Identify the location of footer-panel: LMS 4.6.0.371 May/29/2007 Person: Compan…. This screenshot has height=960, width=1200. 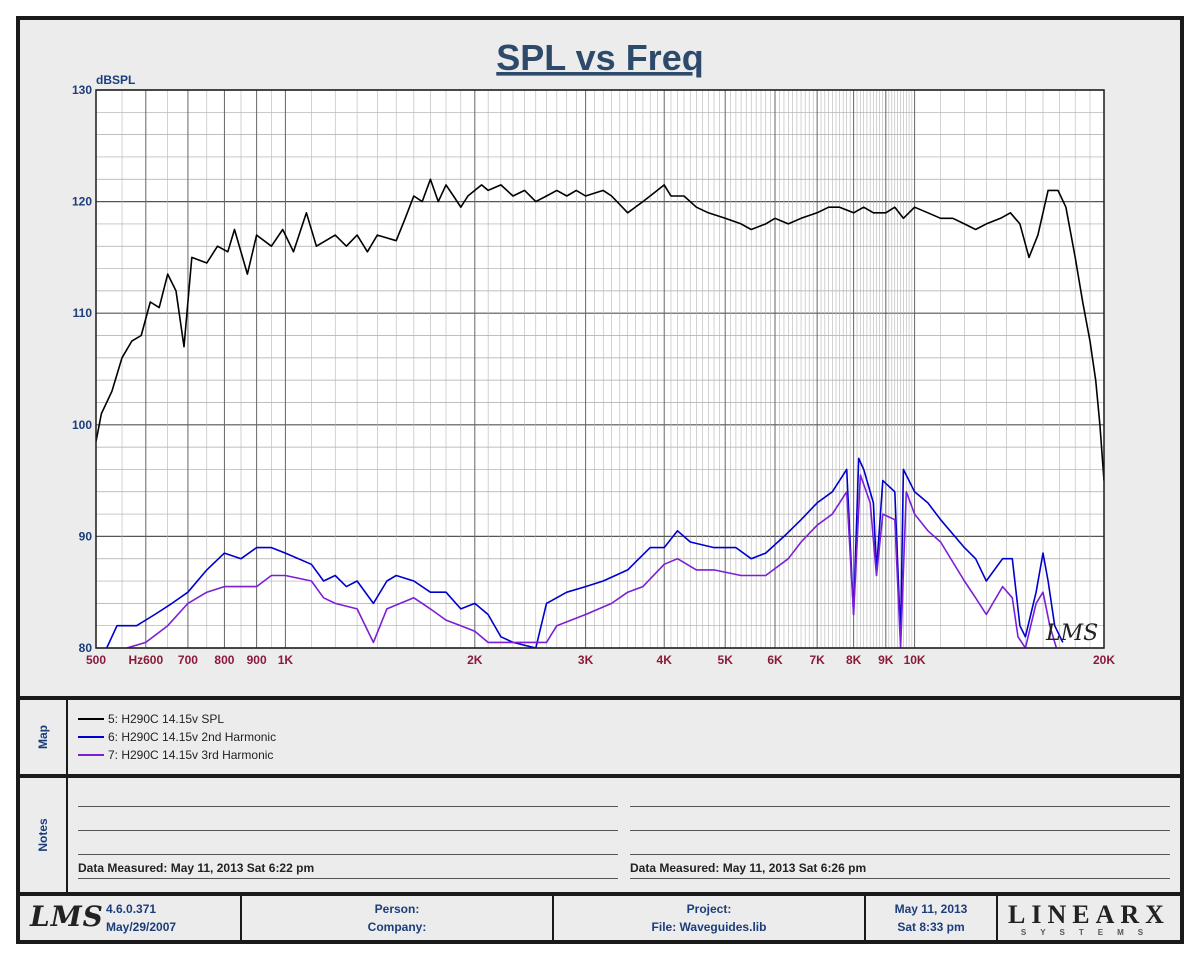
(600, 916).